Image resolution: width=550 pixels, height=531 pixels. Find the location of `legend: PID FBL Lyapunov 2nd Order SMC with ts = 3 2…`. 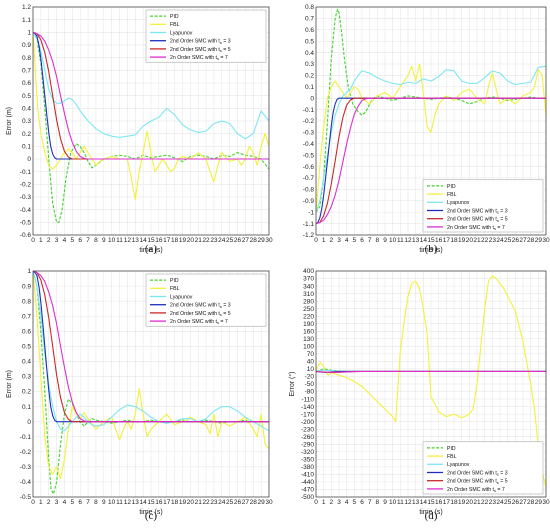

legend: PID FBL Lyapunov 2nd Order SMC with ts = 3 2… is located at coordinates (483, 468).